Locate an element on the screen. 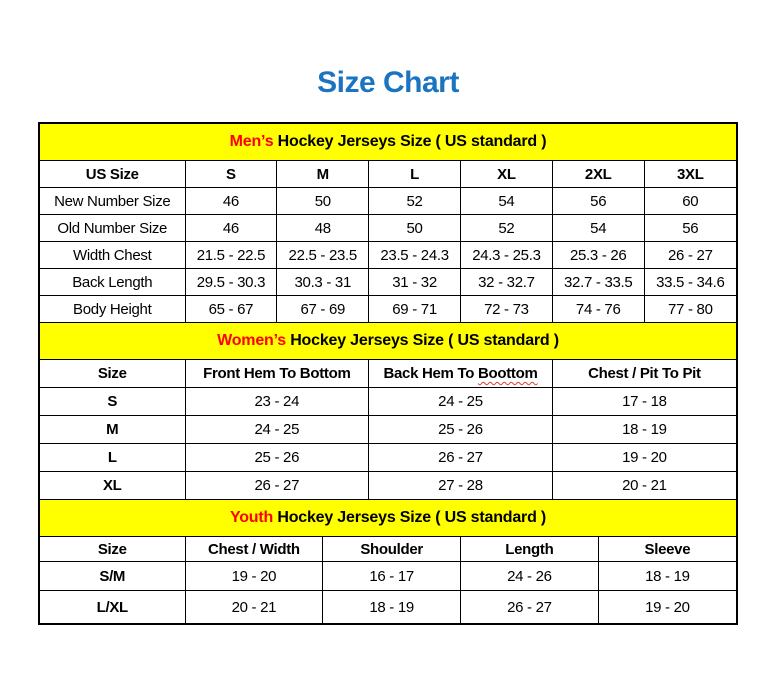  table-row: Old Number Size 46 48 50 52 54 56 is located at coordinates (388, 228).